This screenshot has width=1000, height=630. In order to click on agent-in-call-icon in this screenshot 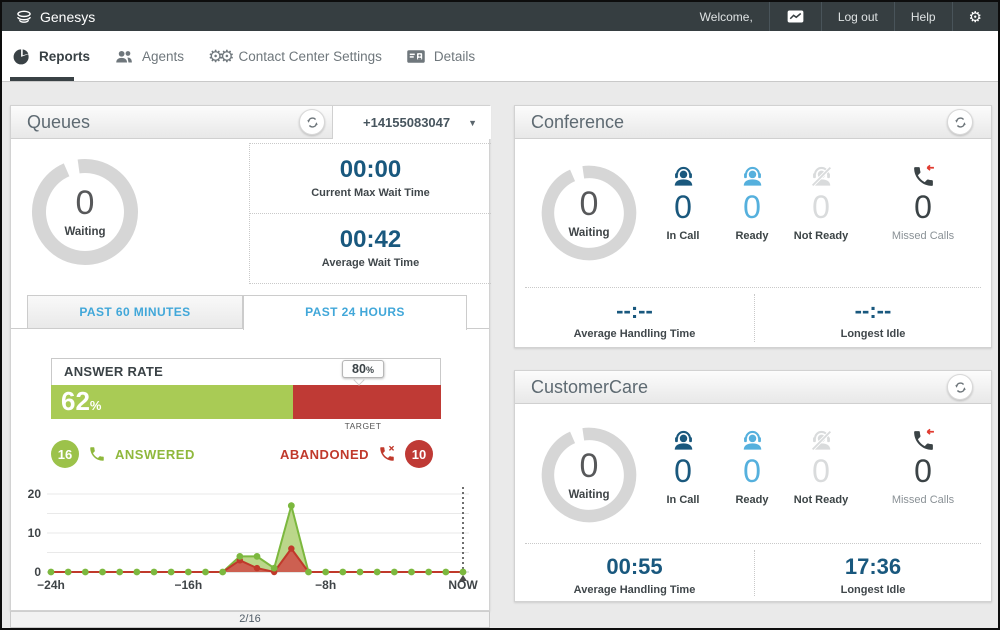, I will do `click(683, 440)`.